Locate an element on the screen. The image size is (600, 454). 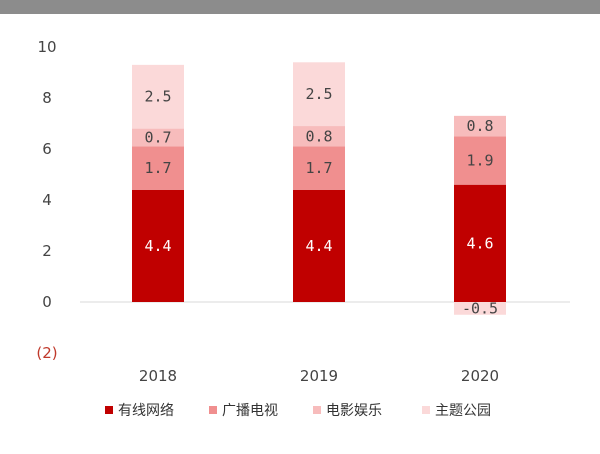
y-tick-label: 6 is located at coordinates (47, 149).